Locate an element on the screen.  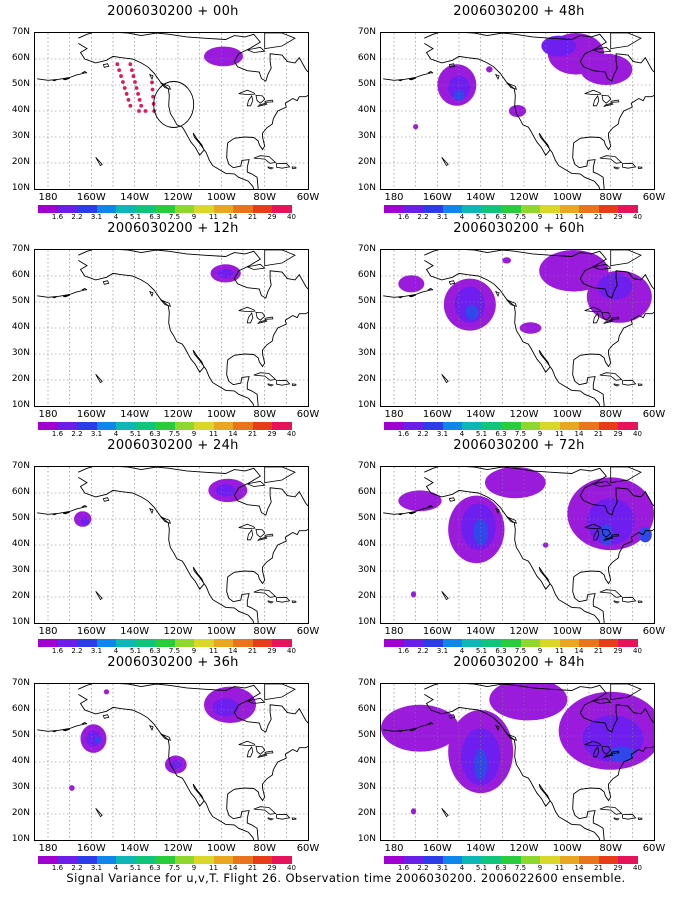
colorbar-label: 4 is located at coordinates (462, 217).